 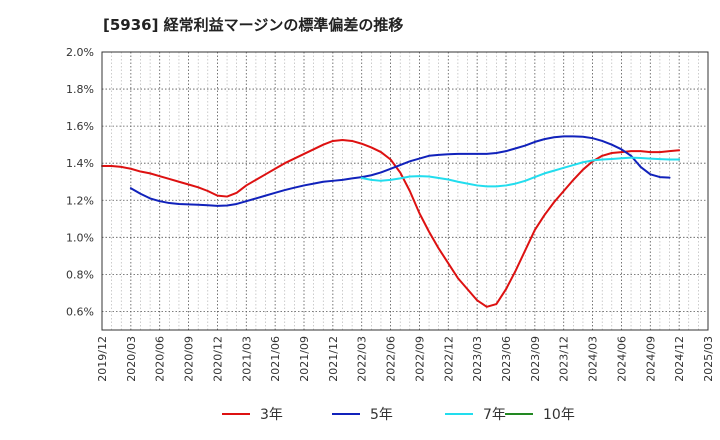 I want to click on x-tick-label: 2024/06, so click(x=621, y=359).